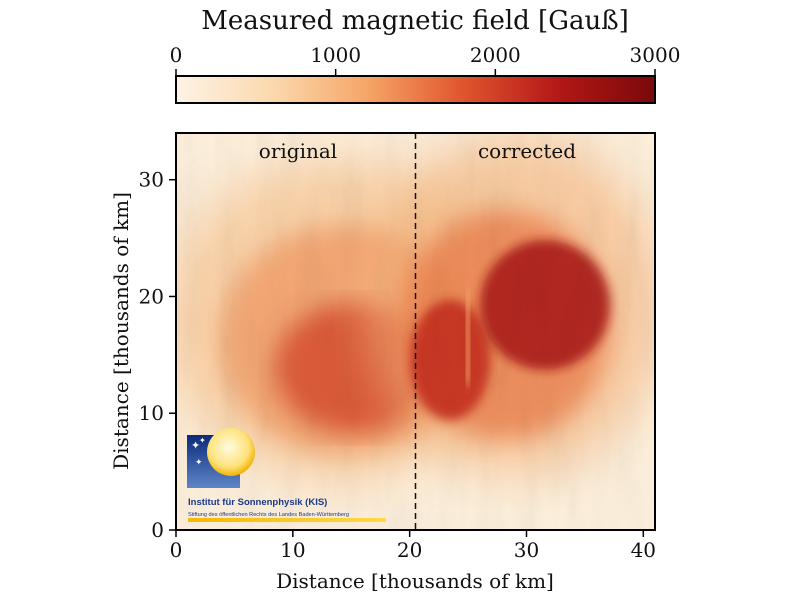  I want to click on x-tick-label: 30, so click(526, 550).